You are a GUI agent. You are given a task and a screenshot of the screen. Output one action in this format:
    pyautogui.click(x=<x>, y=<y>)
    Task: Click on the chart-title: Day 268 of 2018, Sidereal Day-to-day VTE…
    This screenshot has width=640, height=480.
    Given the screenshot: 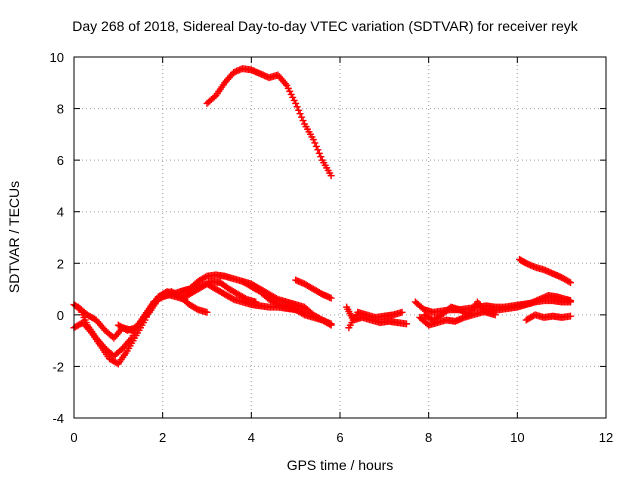 What is the action you would take?
    pyautogui.click(x=325, y=26)
    